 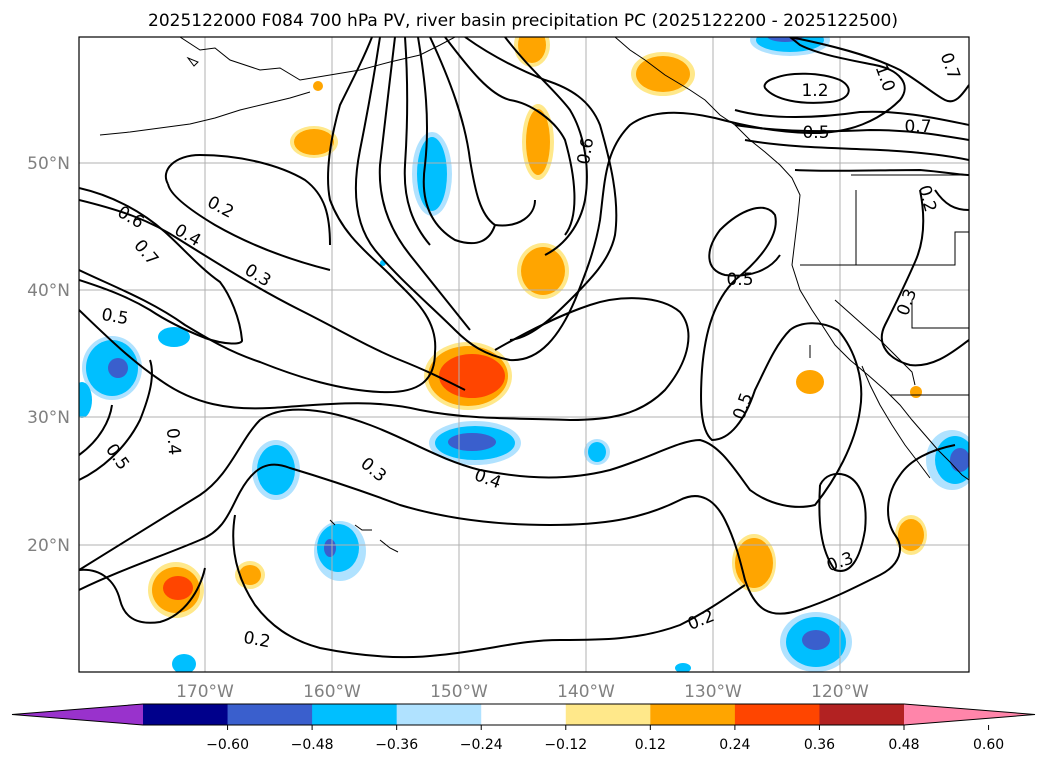 I want to click on lon-axis: 170°W 160°W 150°W 140°W 130°W 120°W, so click(x=522, y=692).